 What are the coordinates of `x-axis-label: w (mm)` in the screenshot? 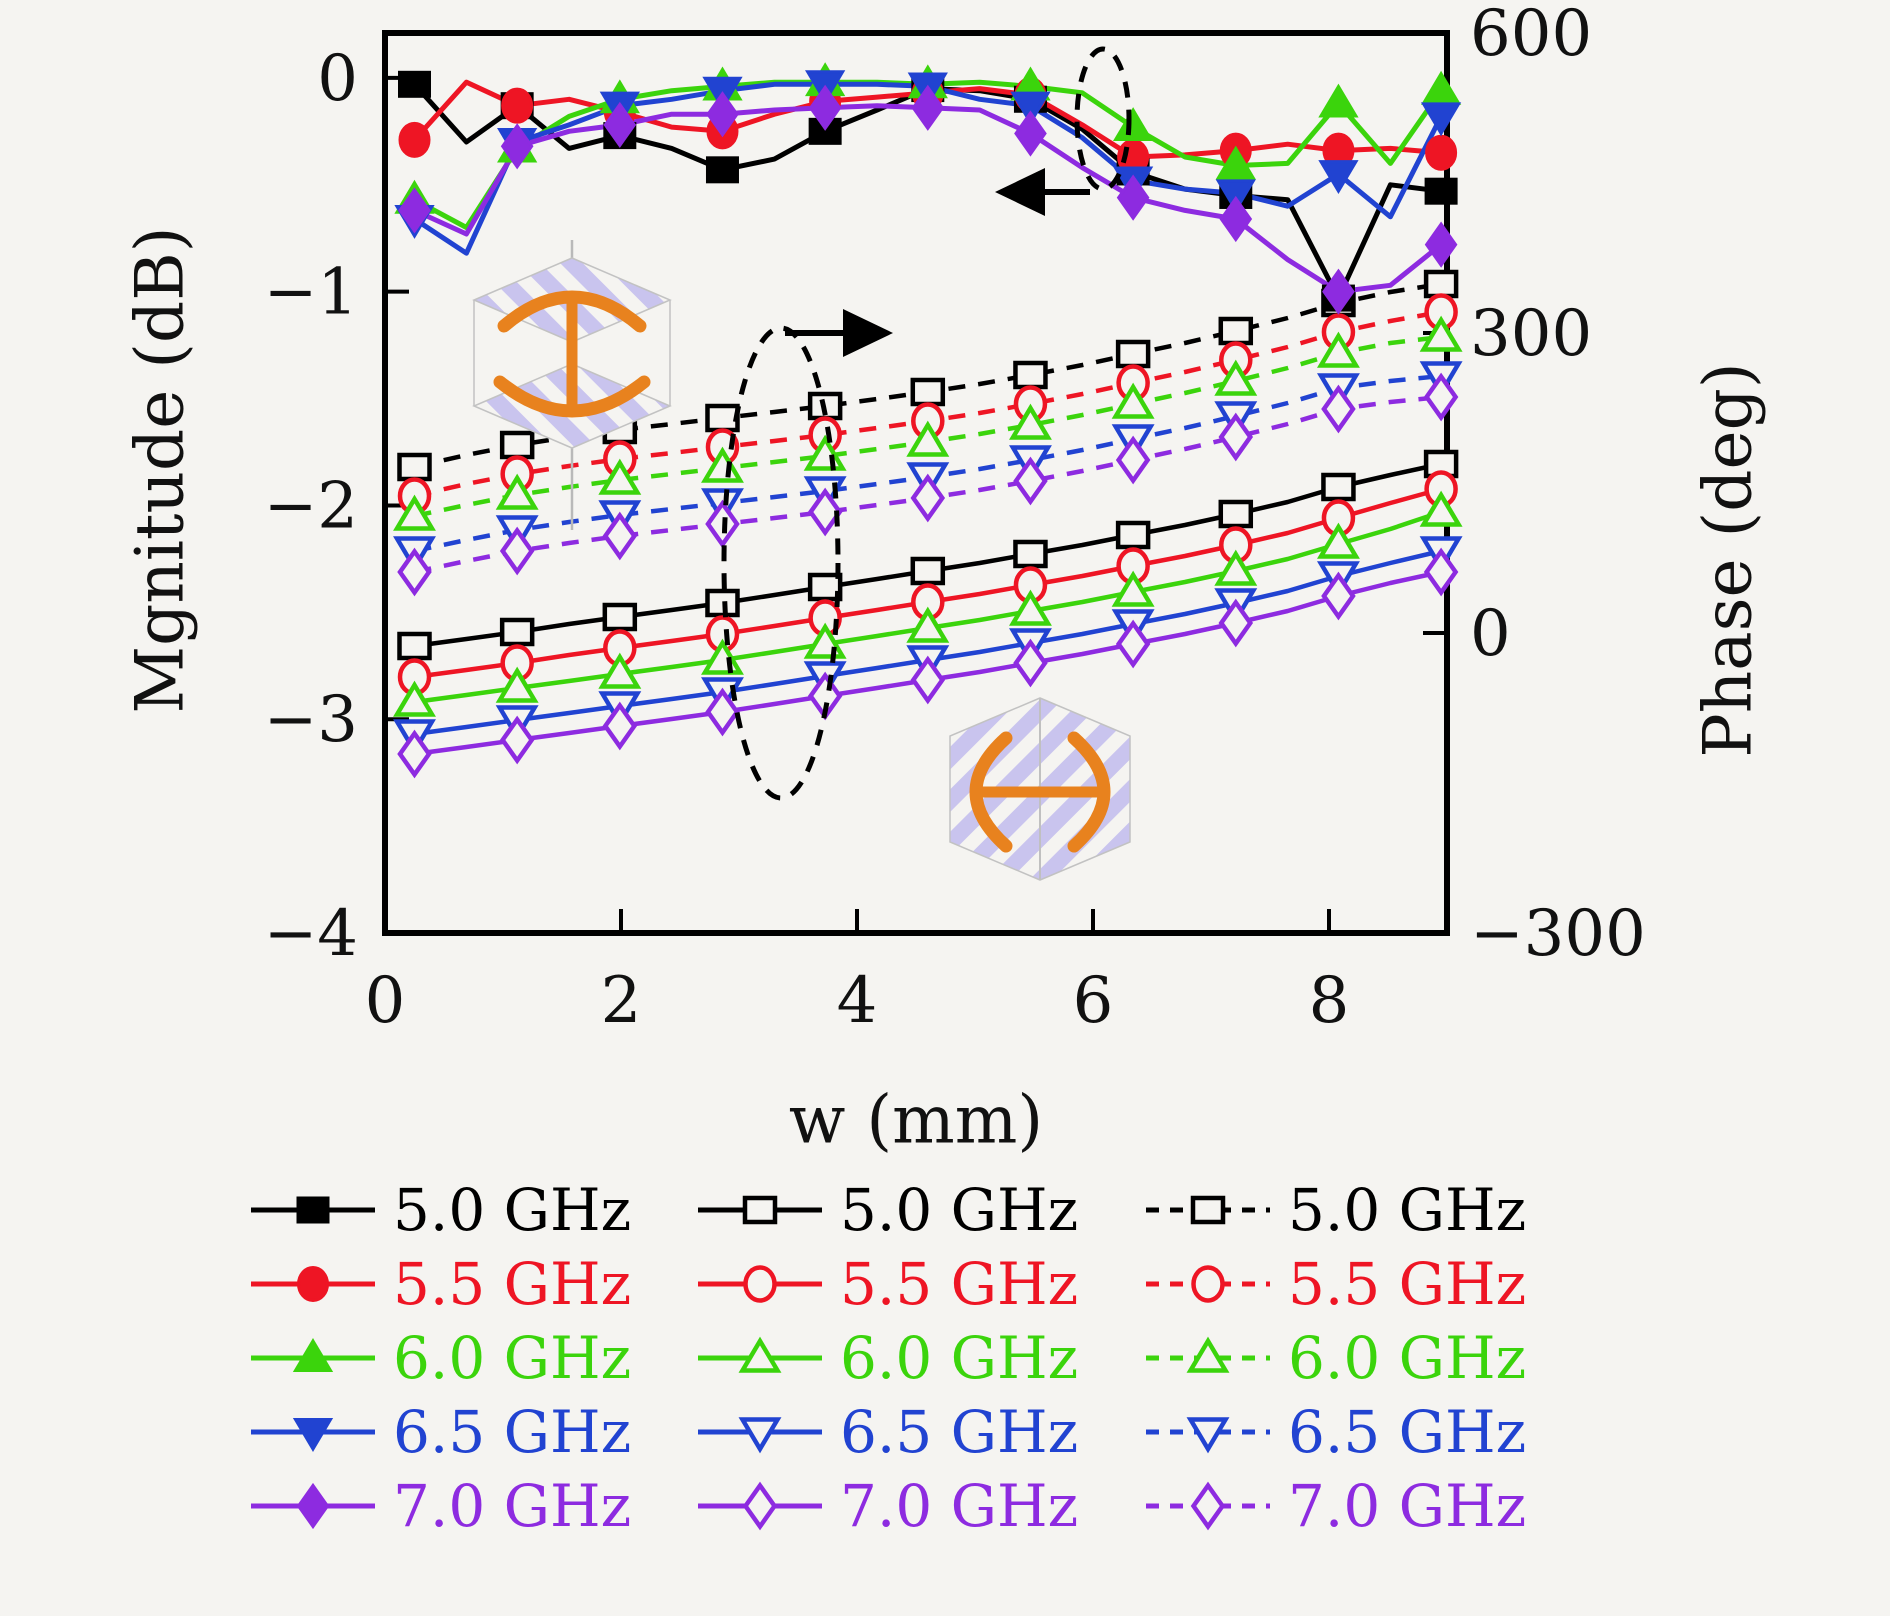 It's located at (916, 1120).